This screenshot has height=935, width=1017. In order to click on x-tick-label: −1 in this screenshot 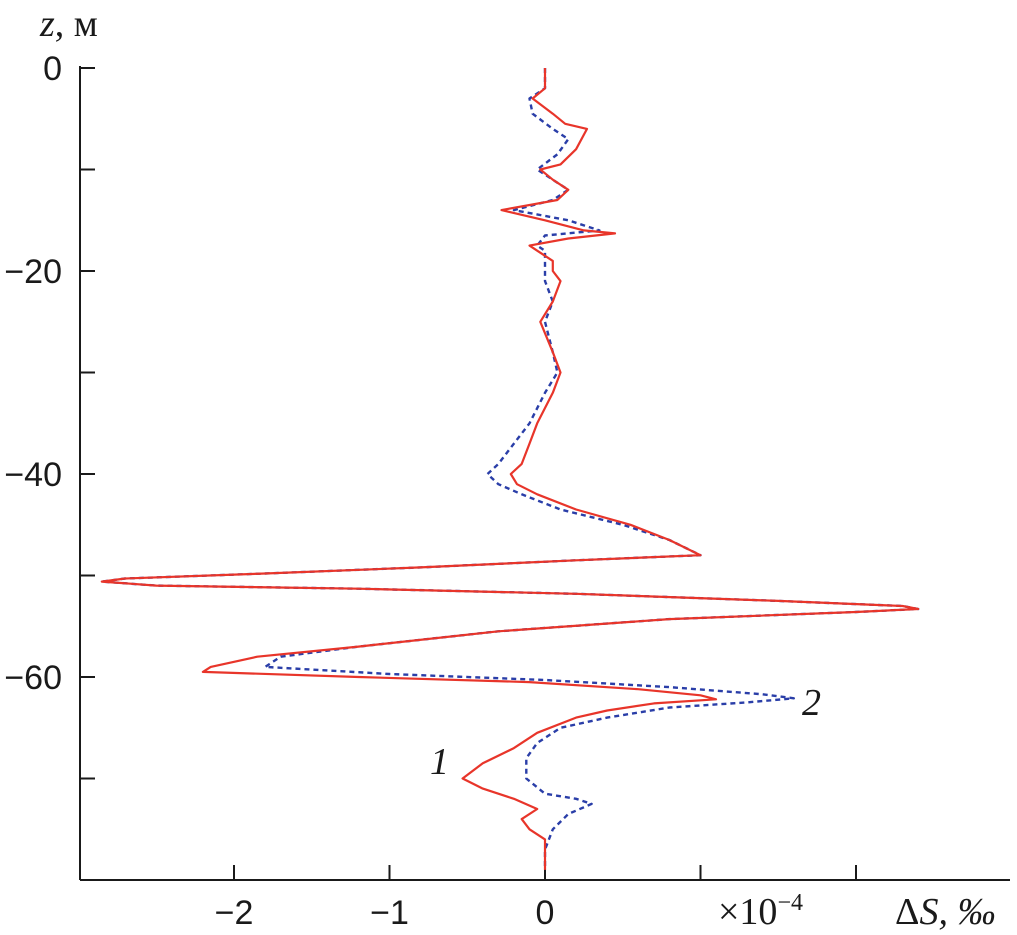, I will do `click(389, 913)`.